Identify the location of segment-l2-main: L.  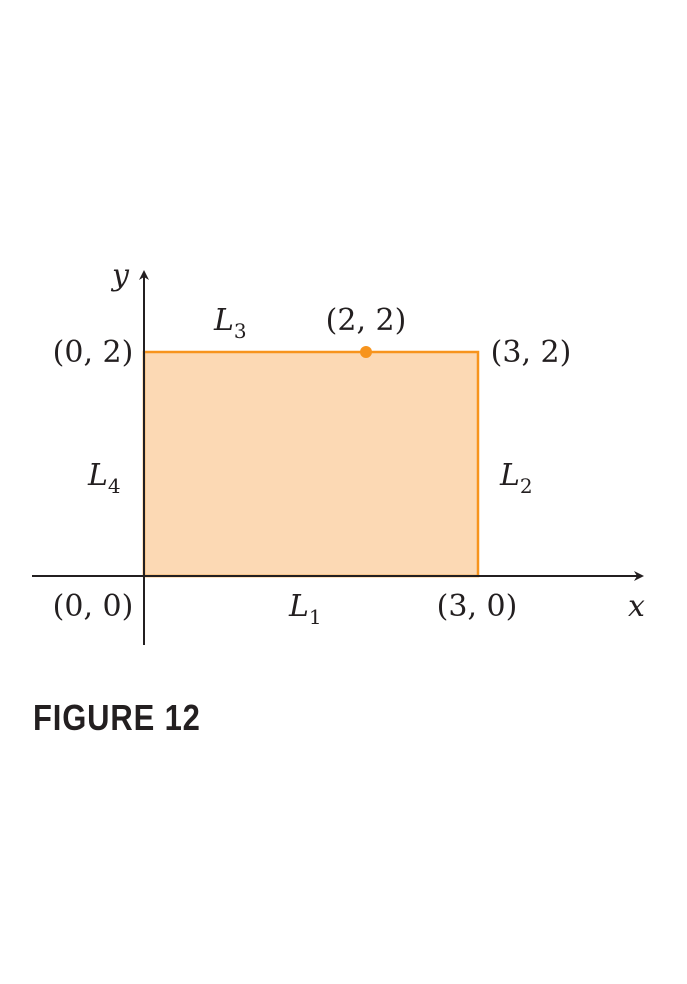
(509, 475).